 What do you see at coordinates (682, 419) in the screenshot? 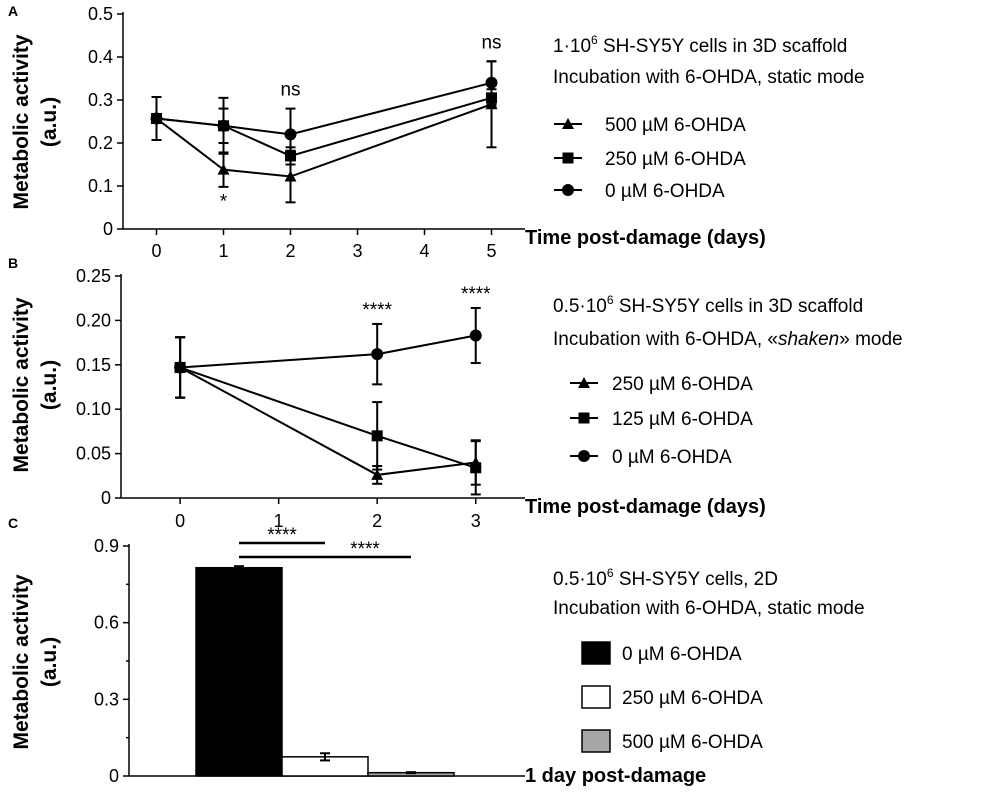
I see `legend-label: 125 µM 6-OHDA` at bounding box center [682, 419].